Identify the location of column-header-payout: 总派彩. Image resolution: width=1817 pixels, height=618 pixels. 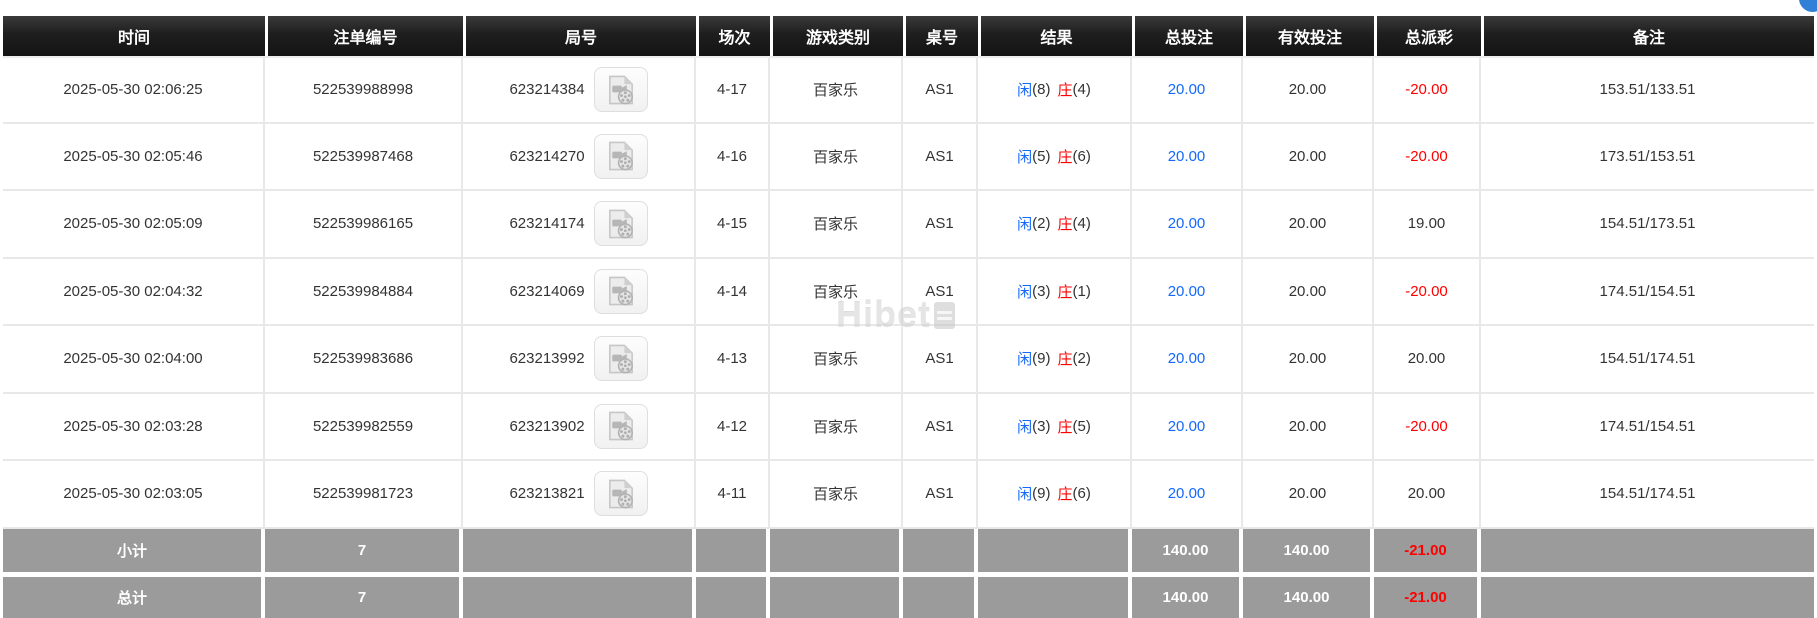
(1427, 36).